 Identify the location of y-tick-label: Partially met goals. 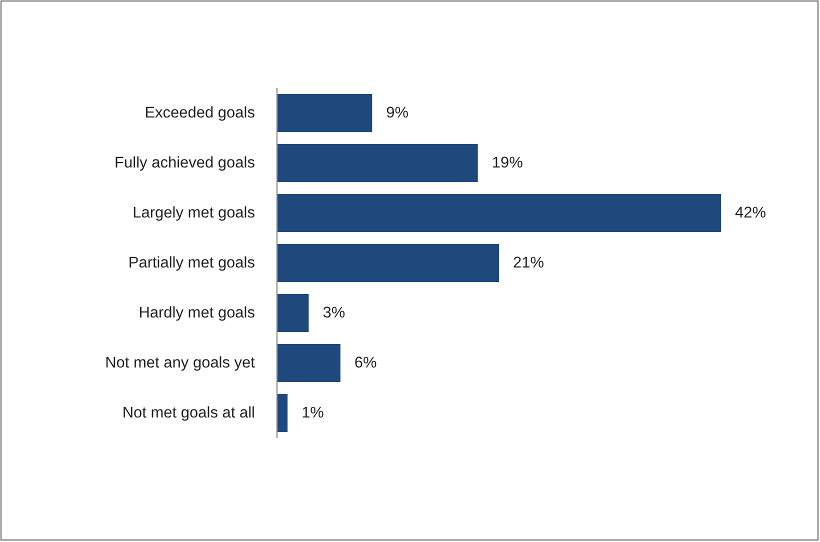
(192, 263).